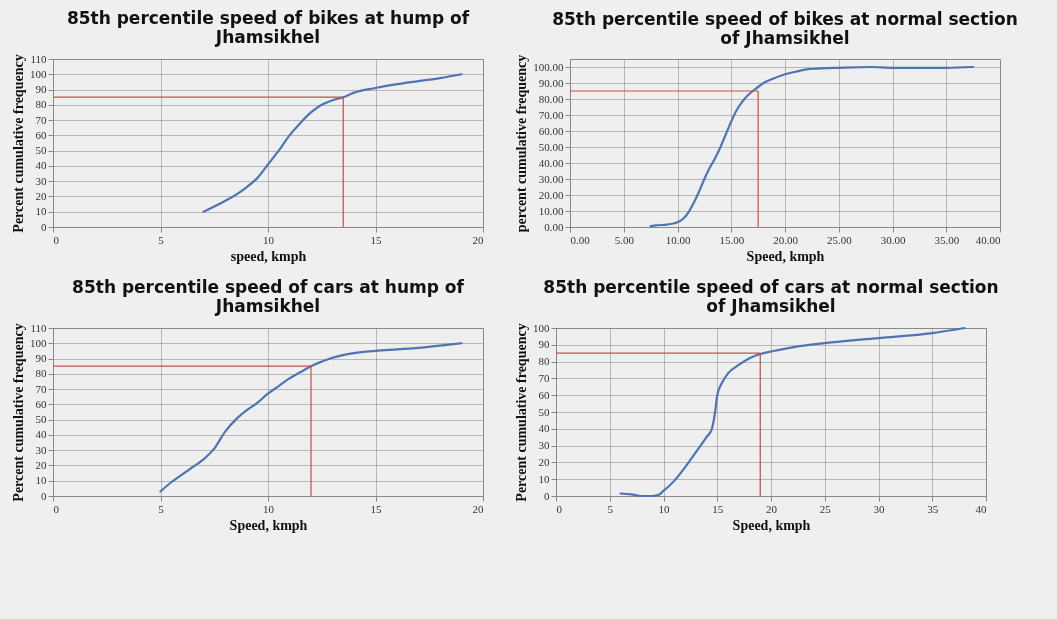  Describe the element at coordinates (732, 239) in the screenshot. I see `x-tick-label: 15.00` at that location.